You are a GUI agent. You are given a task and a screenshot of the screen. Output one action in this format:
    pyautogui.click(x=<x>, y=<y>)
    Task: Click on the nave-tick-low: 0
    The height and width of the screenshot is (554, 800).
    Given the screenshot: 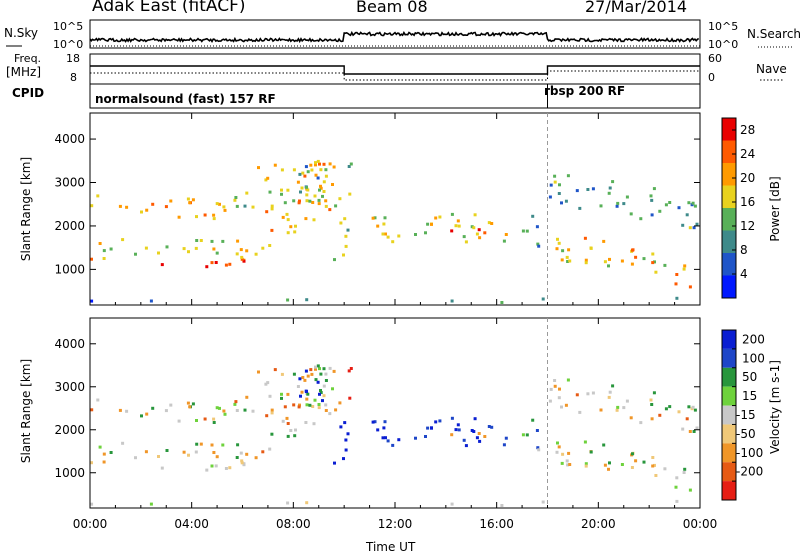 What is the action you would take?
    pyautogui.click(x=711, y=77)
    